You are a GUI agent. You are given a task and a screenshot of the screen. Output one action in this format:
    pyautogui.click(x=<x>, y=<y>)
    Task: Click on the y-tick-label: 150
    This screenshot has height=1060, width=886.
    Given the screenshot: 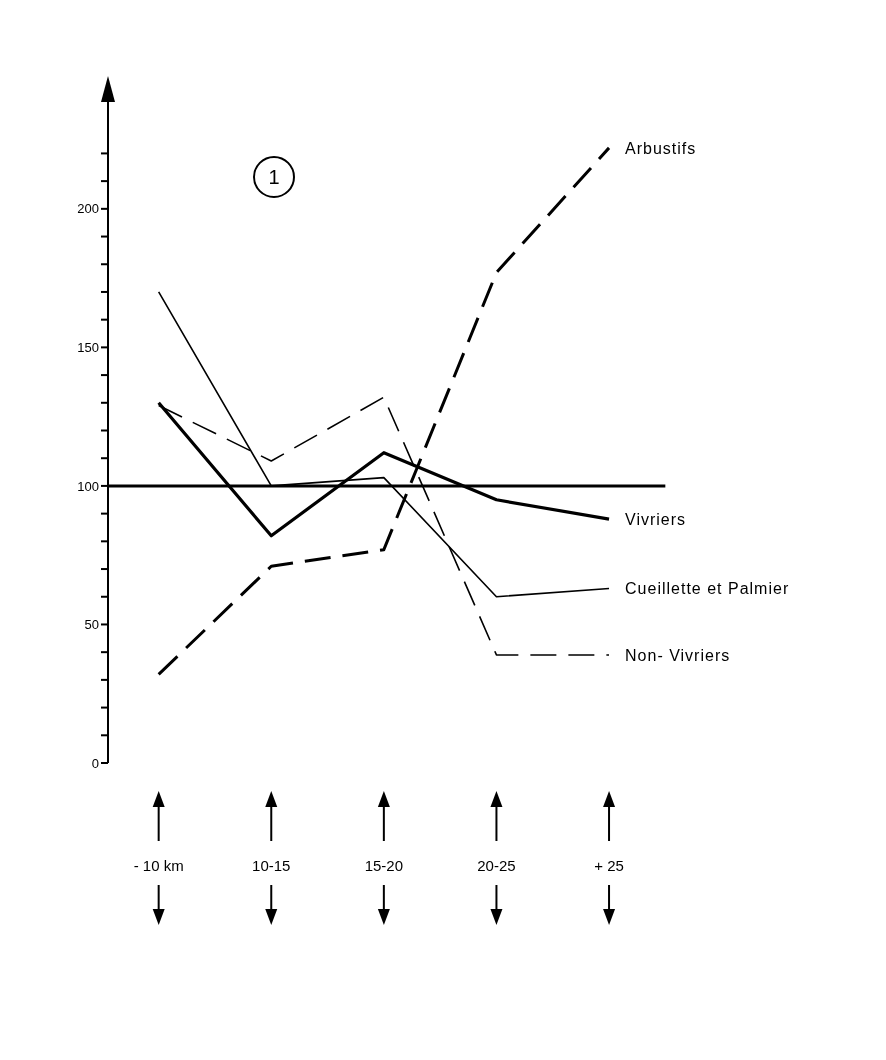 What is the action you would take?
    pyautogui.click(x=88, y=347)
    